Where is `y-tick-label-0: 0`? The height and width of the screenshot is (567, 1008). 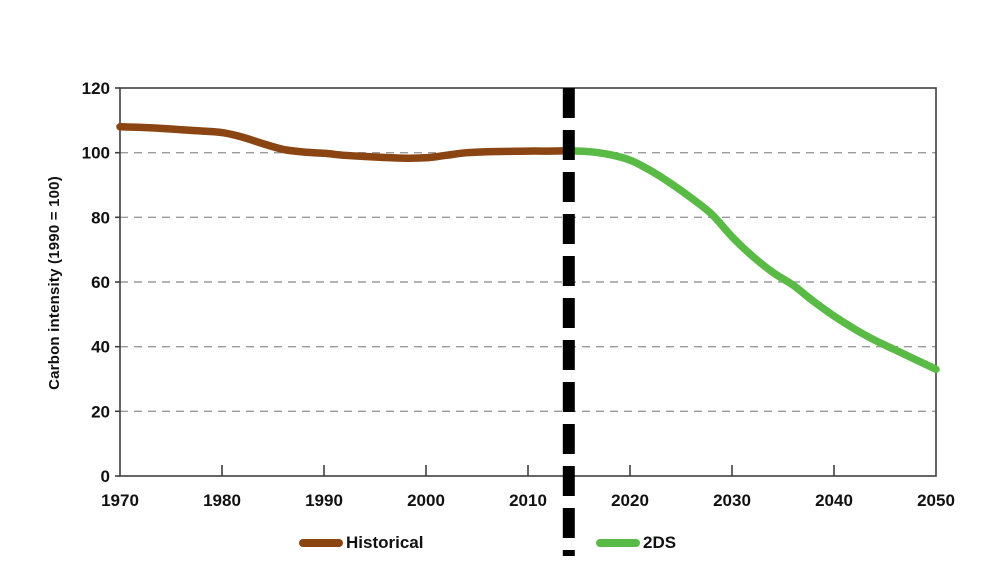 y-tick-label-0: 0 is located at coordinates (105, 476).